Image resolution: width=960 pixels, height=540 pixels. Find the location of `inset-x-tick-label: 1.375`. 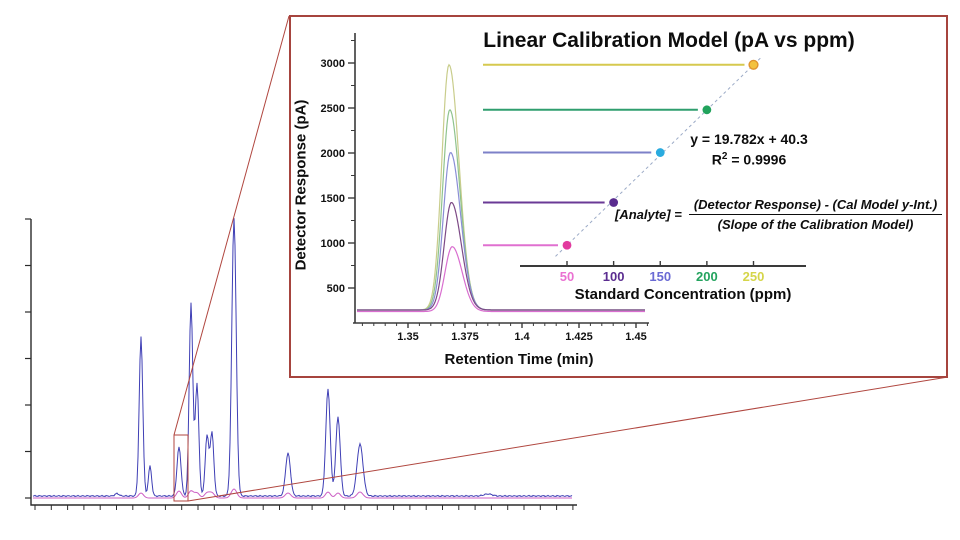

inset-x-tick-label: 1.375 is located at coordinates (465, 337).